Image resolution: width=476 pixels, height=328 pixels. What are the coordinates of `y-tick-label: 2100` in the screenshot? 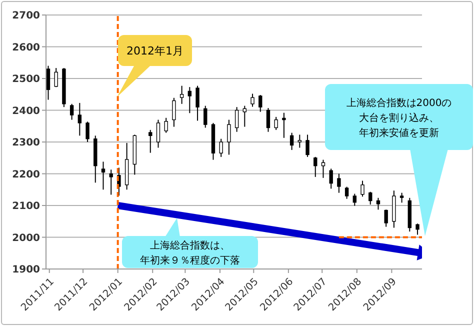 It's located at (26, 206).